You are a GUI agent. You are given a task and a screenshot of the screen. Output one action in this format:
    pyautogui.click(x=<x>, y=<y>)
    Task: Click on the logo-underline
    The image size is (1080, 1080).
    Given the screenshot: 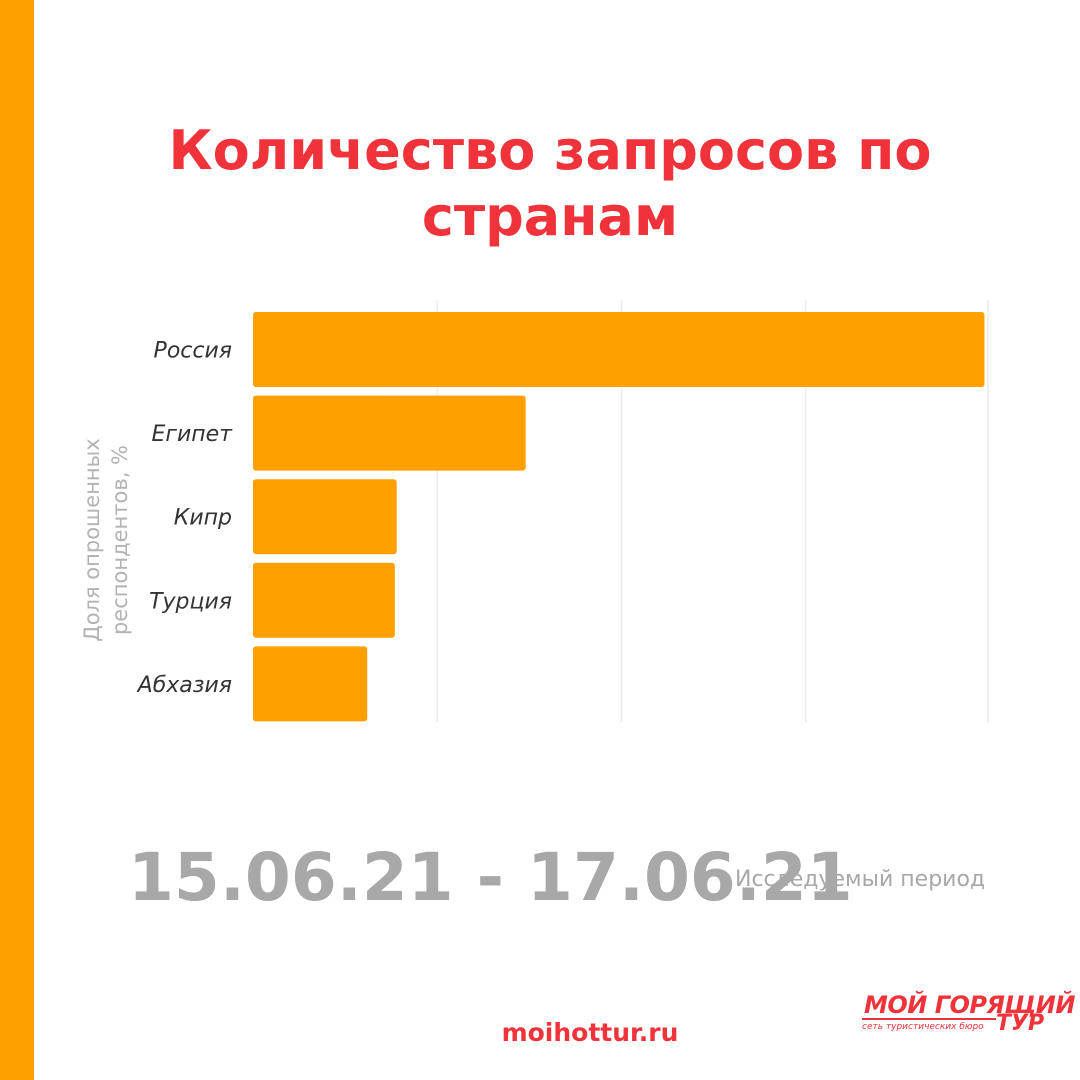 What is the action you would take?
    pyautogui.click(x=929, y=1019)
    